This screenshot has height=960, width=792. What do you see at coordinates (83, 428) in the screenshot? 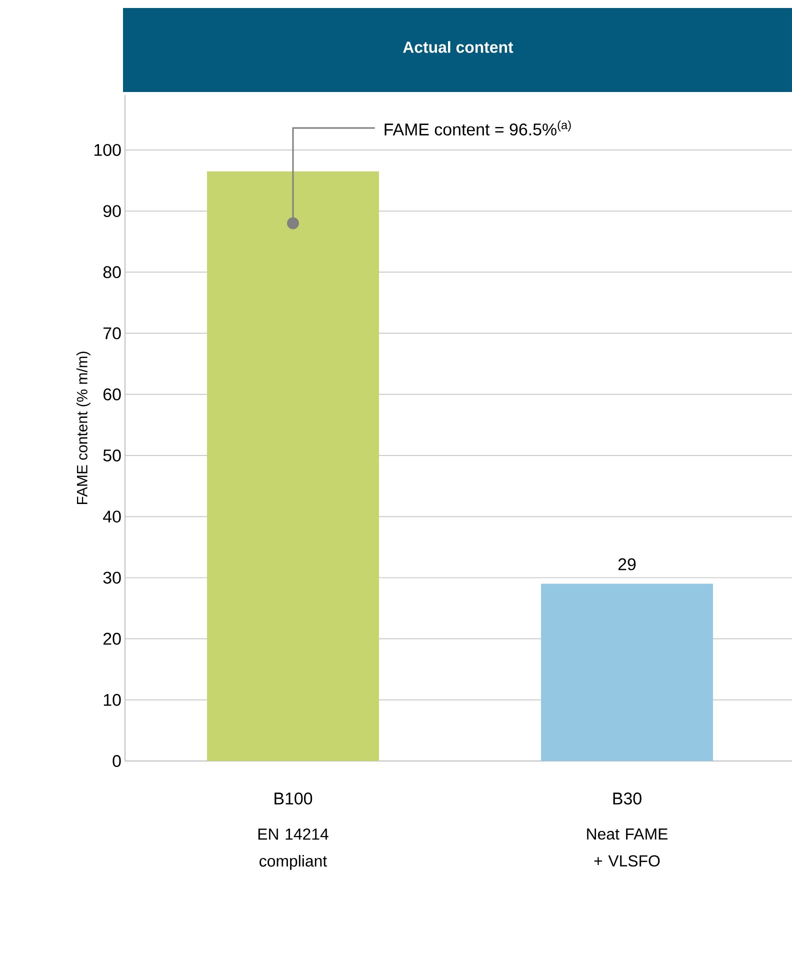
I see `y-axis-title: FAME content (% m/m)` at bounding box center [83, 428].